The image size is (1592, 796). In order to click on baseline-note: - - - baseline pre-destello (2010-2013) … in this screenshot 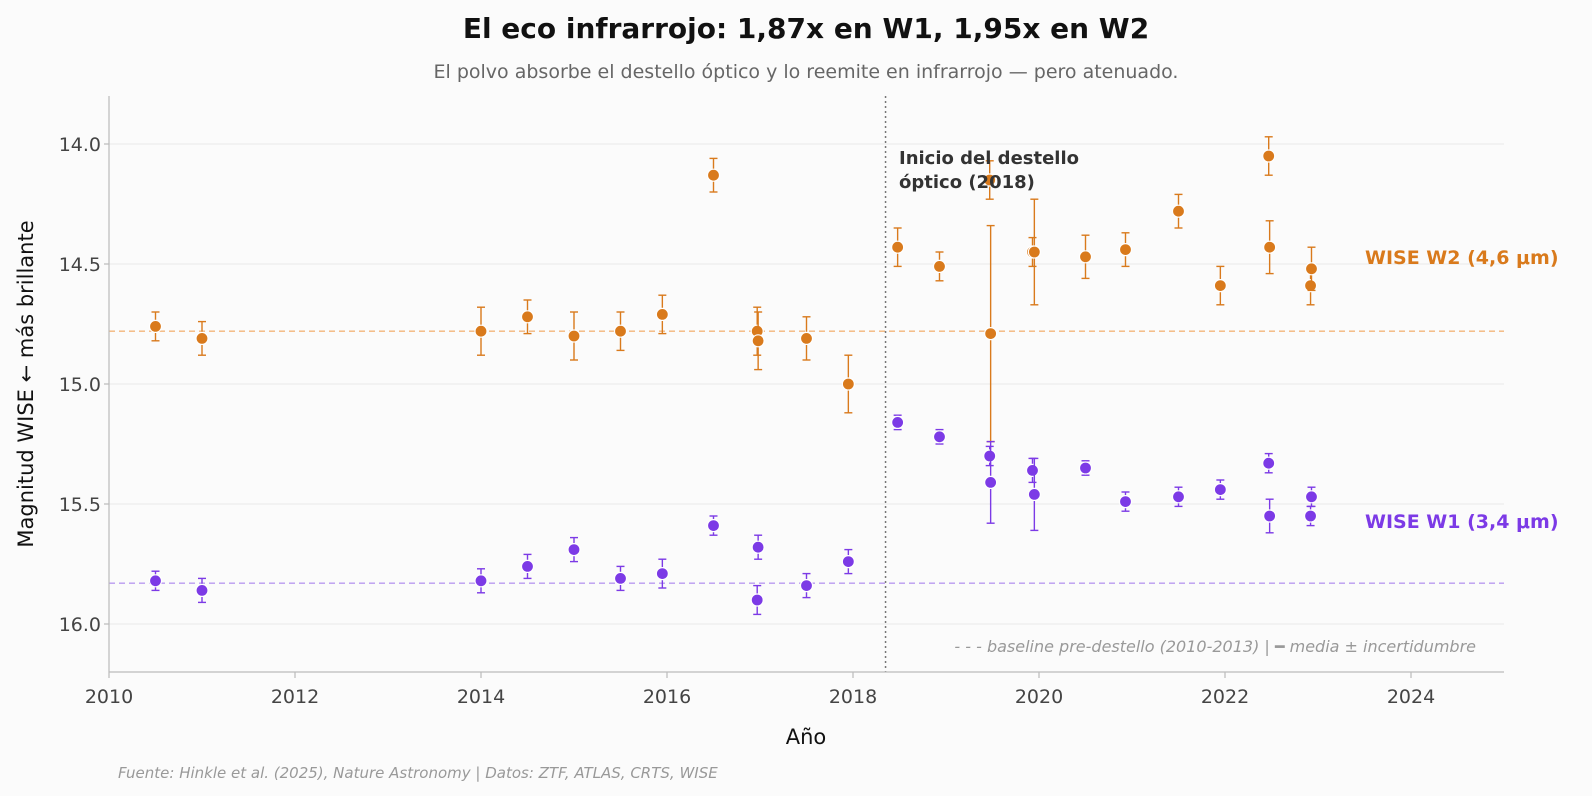, I will do `click(1215, 646)`.